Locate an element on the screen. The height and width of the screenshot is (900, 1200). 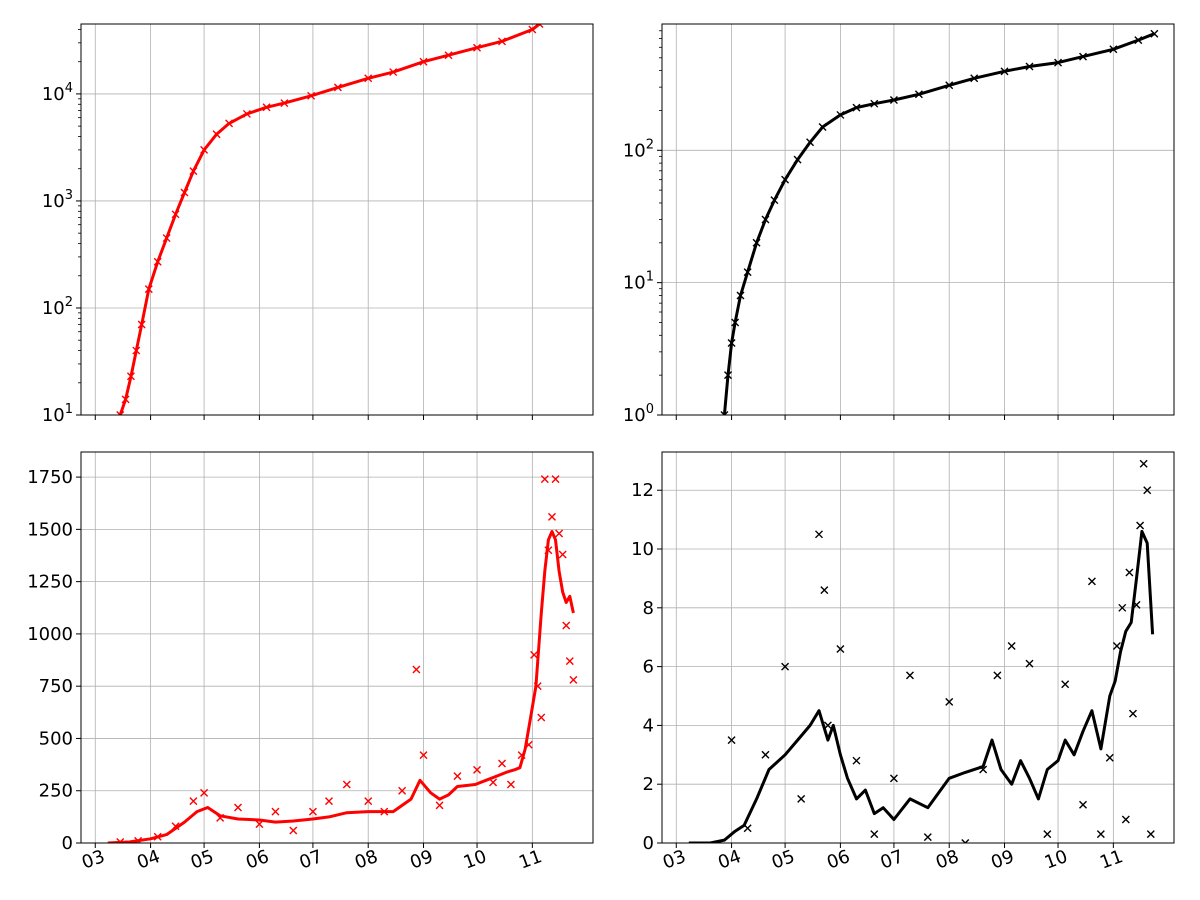
series-line is located at coordinates (341, 686).